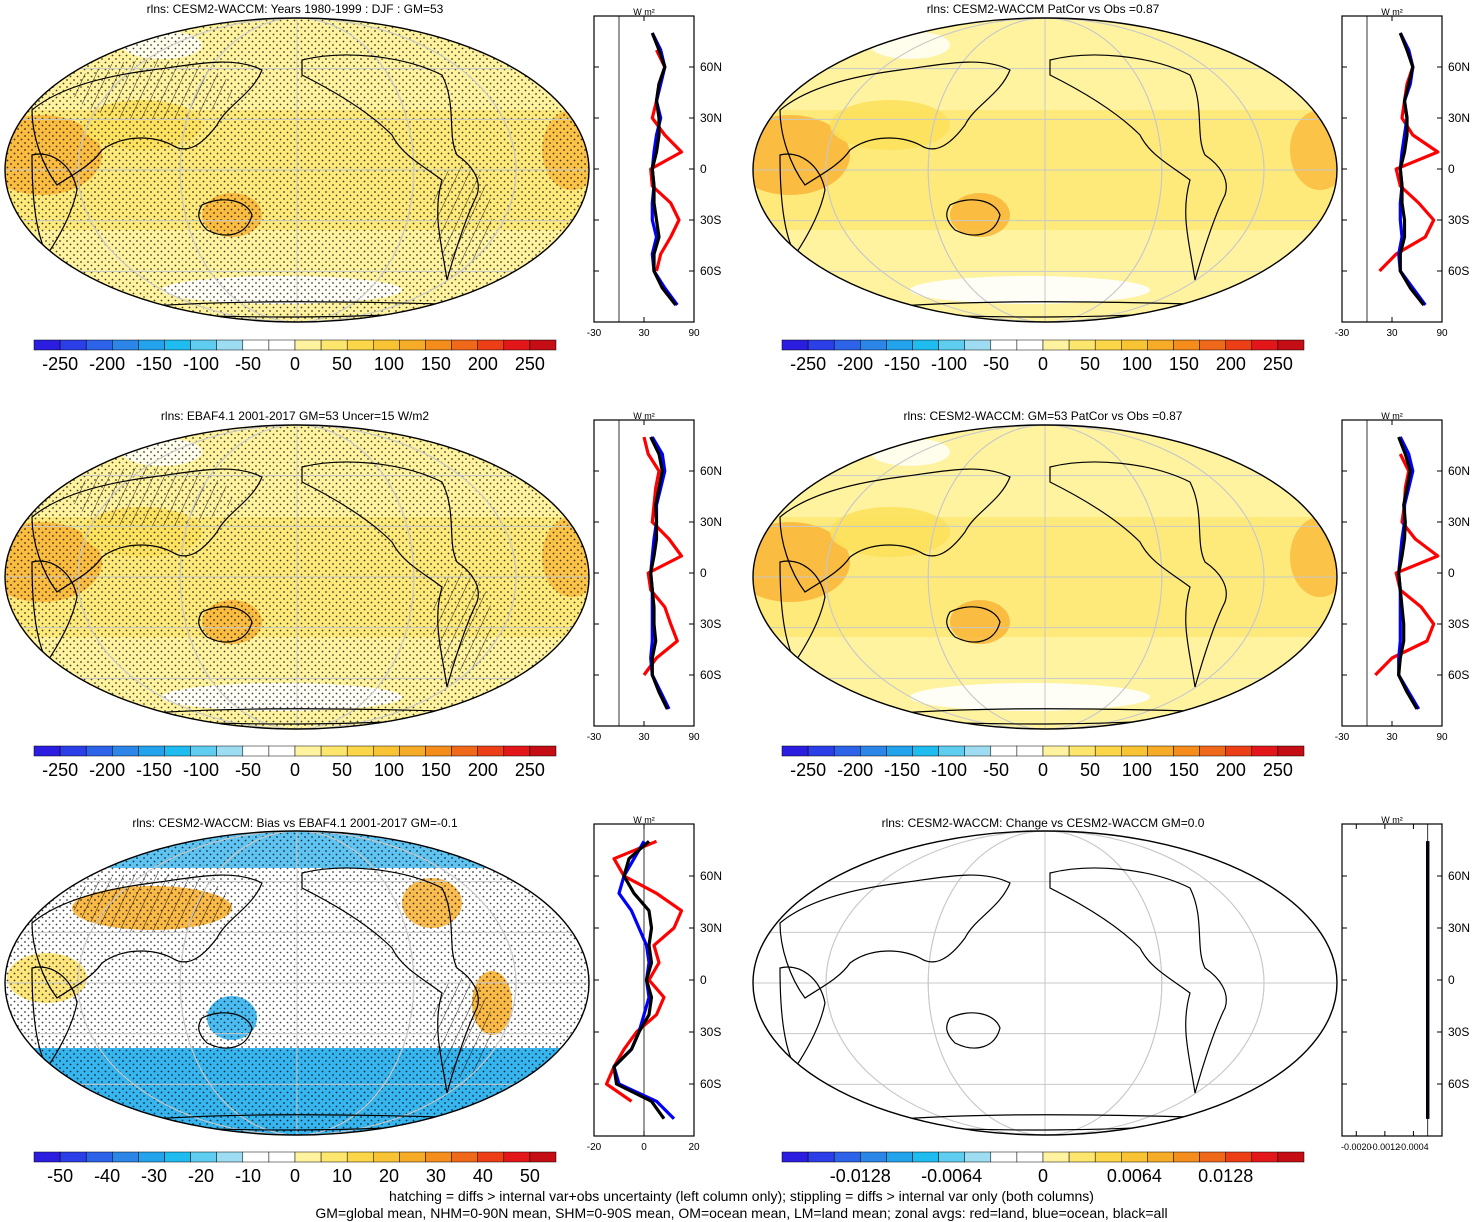  What do you see at coordinates (1043, 9) in the screenshot?
I see `map-title: rlns: CESM2-WACCM PatCor vs Obs =0.87` at bounding box center [1043, 9].